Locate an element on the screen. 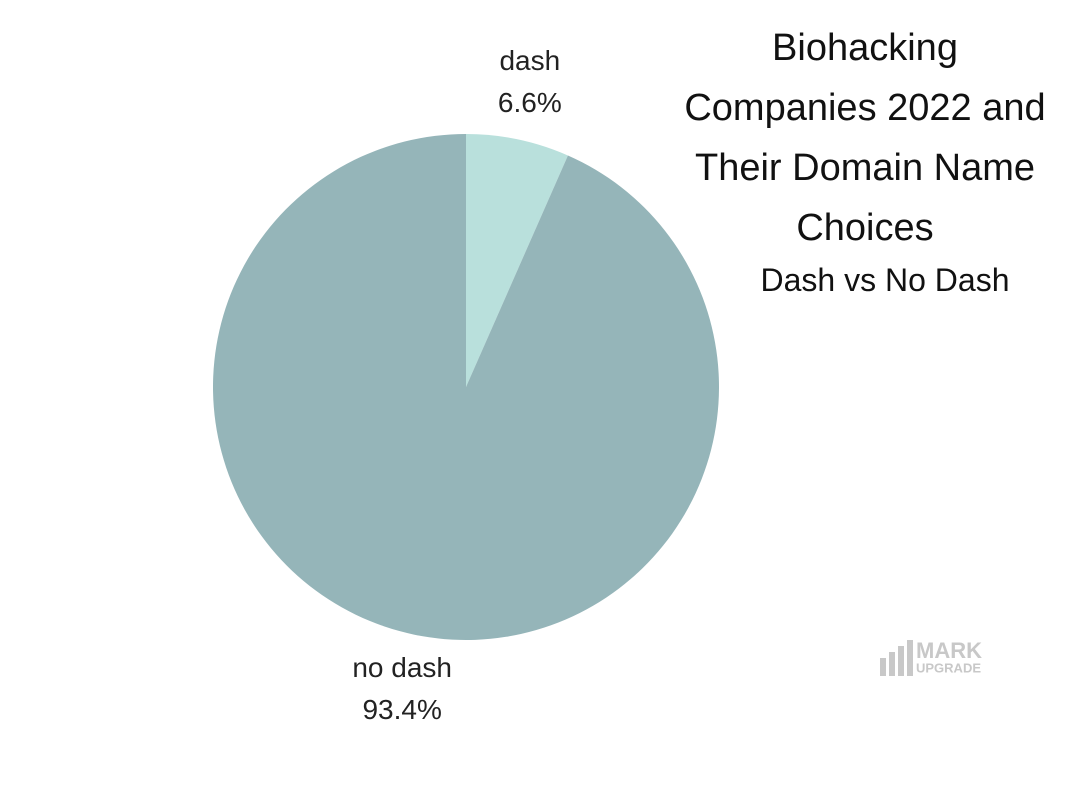  value-label: 93.4% is located at coordinates (401, 709).